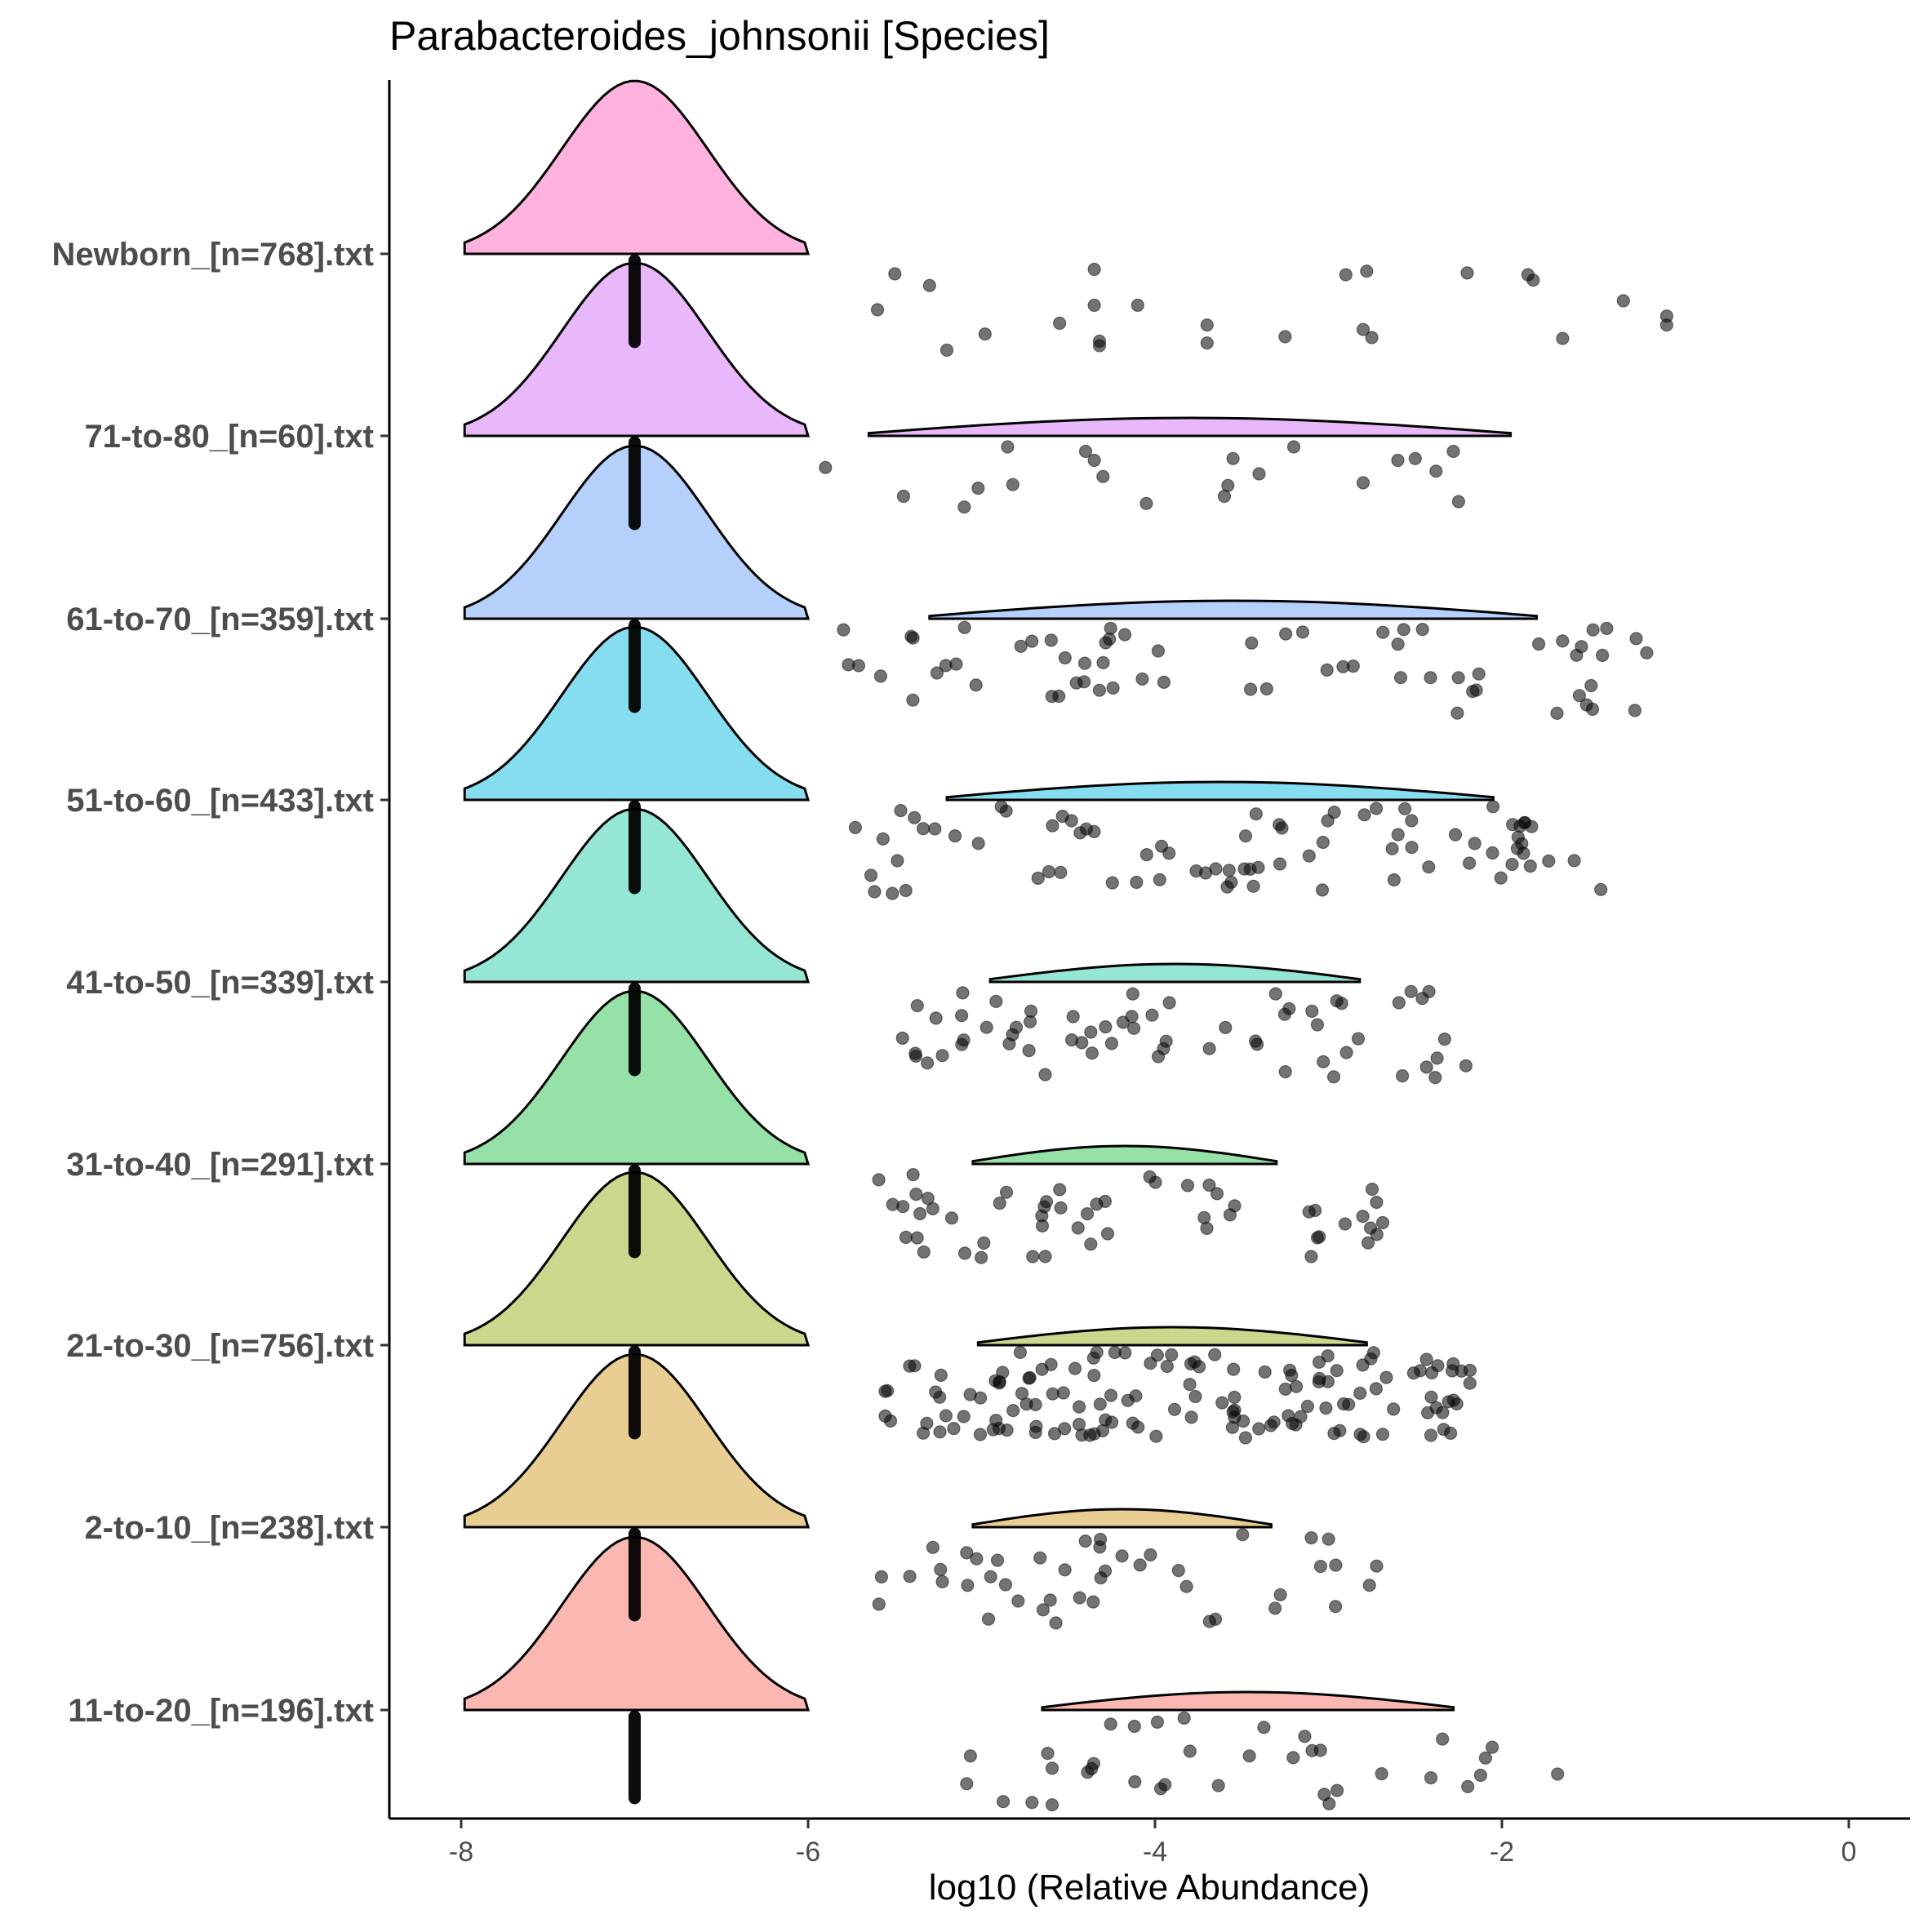 Image resolution: width=1928 pixels, height=1932 pixels. Describe the element at coordinates (1149, 1888) in the screenshot. I see `x-axis-title: log10 (Relative Abundance)` at that location.